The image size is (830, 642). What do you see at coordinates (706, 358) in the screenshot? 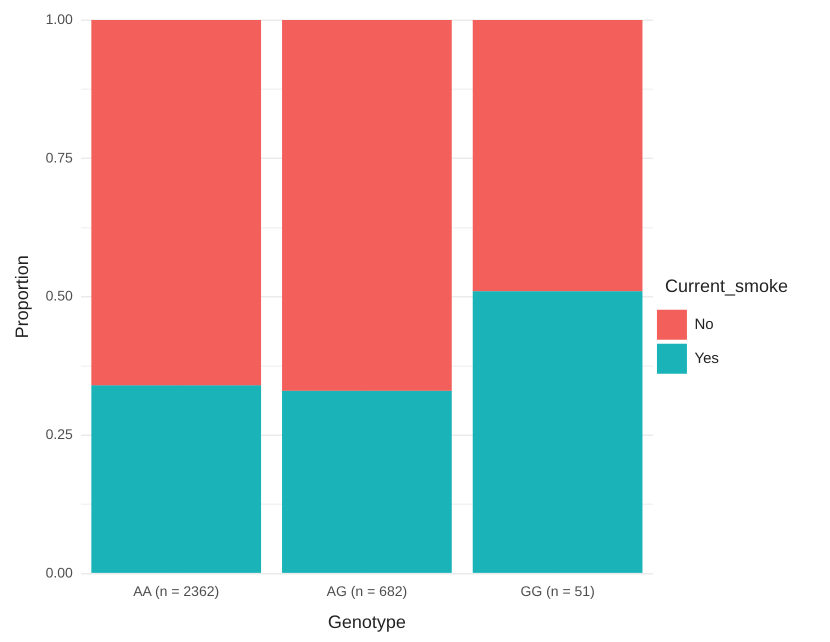
I see `legend-label: Yes` at bounding box center [706, 358].